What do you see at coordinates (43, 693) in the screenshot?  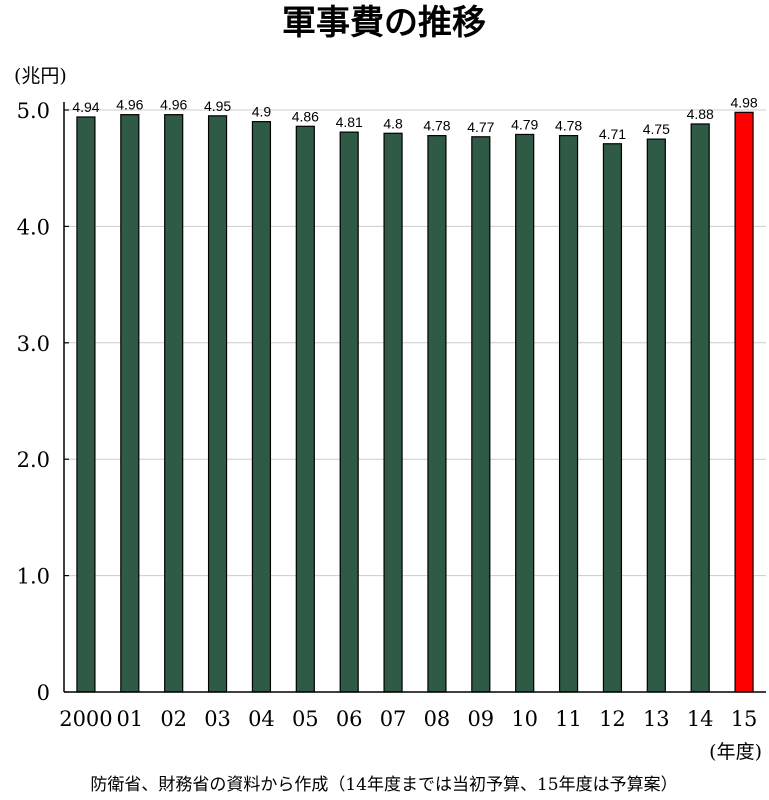 I see `y-tick-label: 0` at bounding box center [43, 693].